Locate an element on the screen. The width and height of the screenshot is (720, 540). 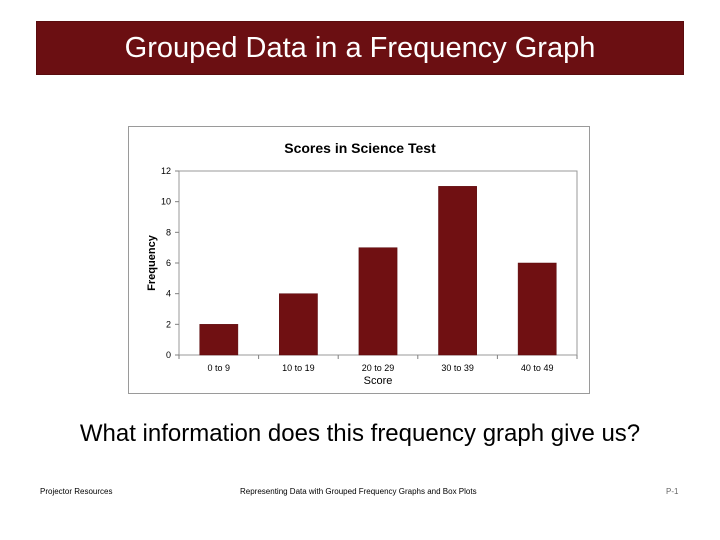
chart-title: Scores in Science Test is located at coordinates (360, 148).